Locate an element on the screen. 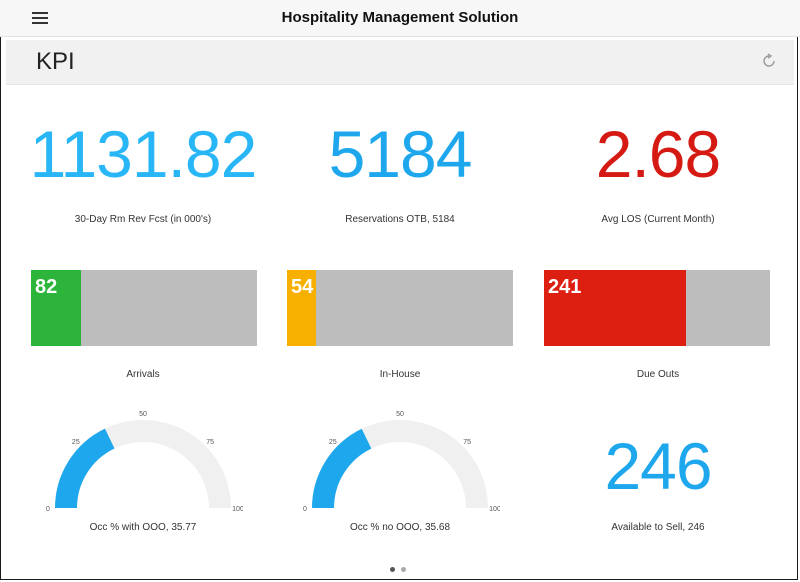  forecast-value: 1131.82 is located at coordinates (143, 154).